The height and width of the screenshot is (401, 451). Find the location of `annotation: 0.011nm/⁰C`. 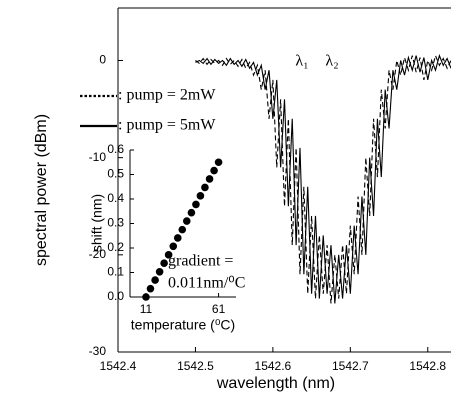

annotation: 0.011nm/⁰C is located at coordinates (206, 283).